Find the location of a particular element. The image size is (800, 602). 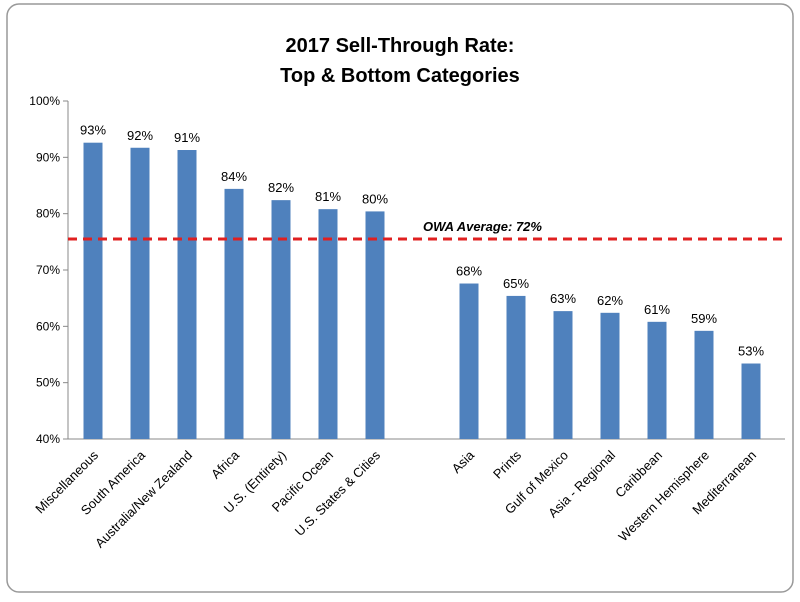

y-tick-label: 100% is located at coordinates (44, 101).